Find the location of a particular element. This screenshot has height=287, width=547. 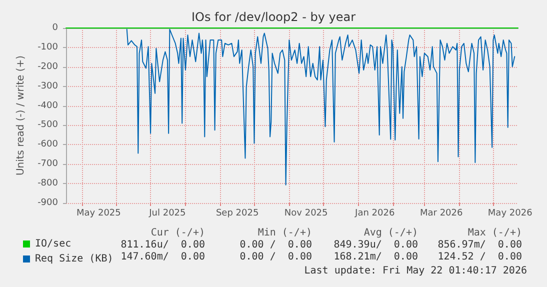

y-tick-label: -300 is located at coordinates (48, 86).